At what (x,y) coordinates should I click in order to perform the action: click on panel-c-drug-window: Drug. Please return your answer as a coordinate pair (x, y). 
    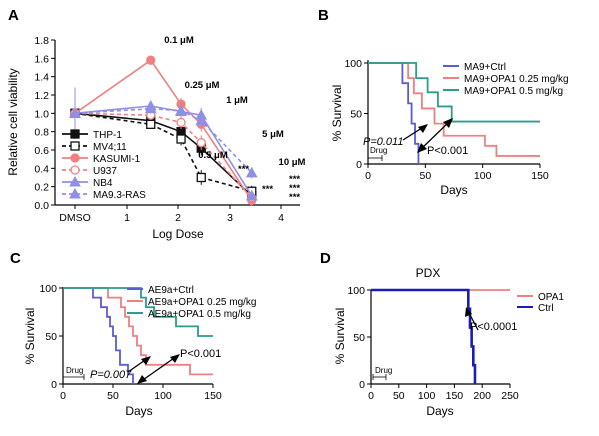
    Looking at the image, I should click on (73, 373).